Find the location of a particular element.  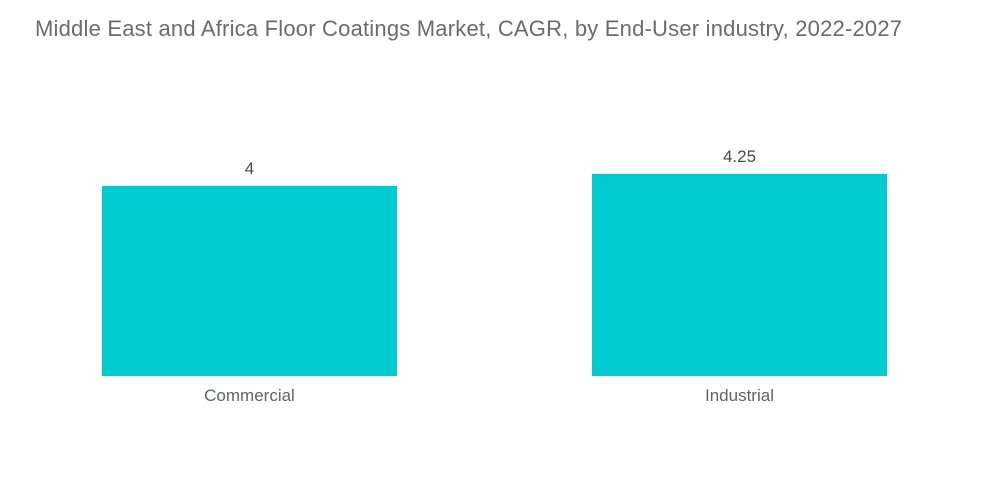

bar-commercial is located at coordinates (249, 281).